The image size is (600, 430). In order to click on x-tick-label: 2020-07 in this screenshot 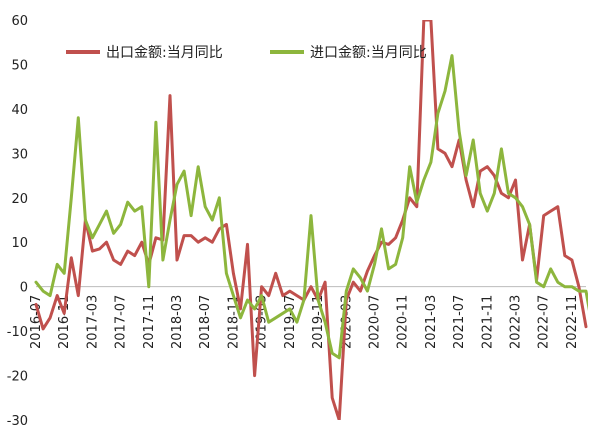, I will do `click(374, 322)`.